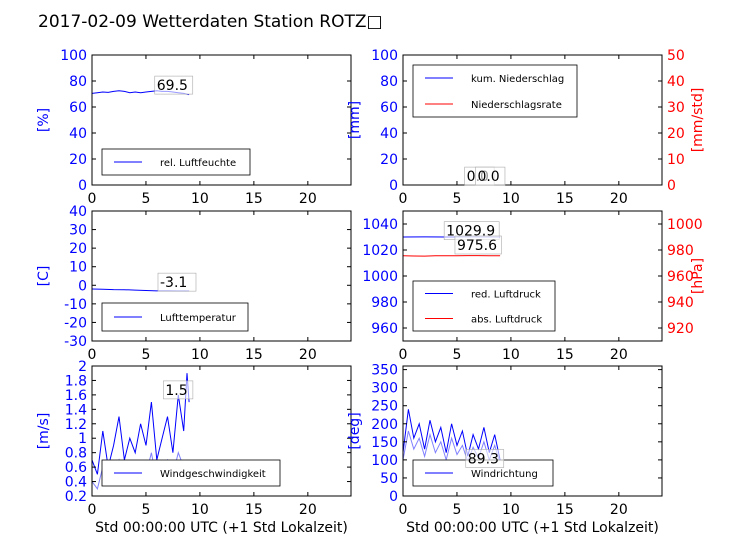 The image size is (736, 552). Describe the element at coordinates (511, 510) in the screenshot. I see `wind-direction-x-tick-label: 10` at that location.